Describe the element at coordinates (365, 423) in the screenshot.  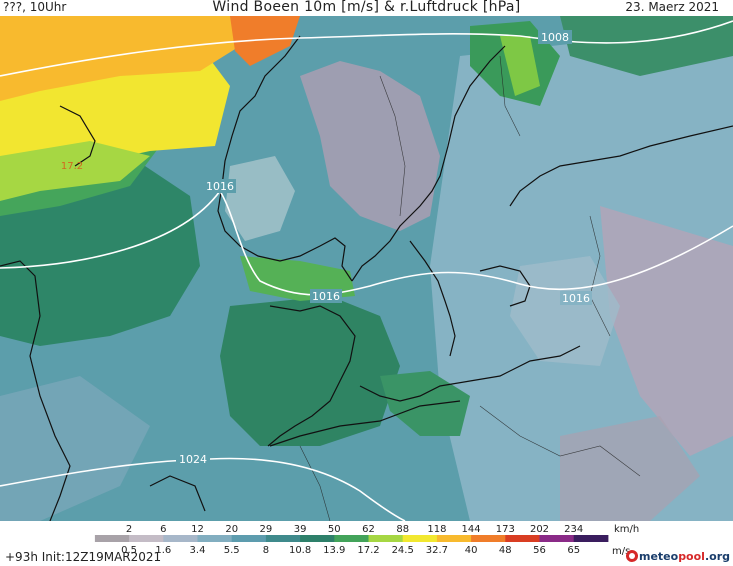
I see `germany-coastline` at that location.